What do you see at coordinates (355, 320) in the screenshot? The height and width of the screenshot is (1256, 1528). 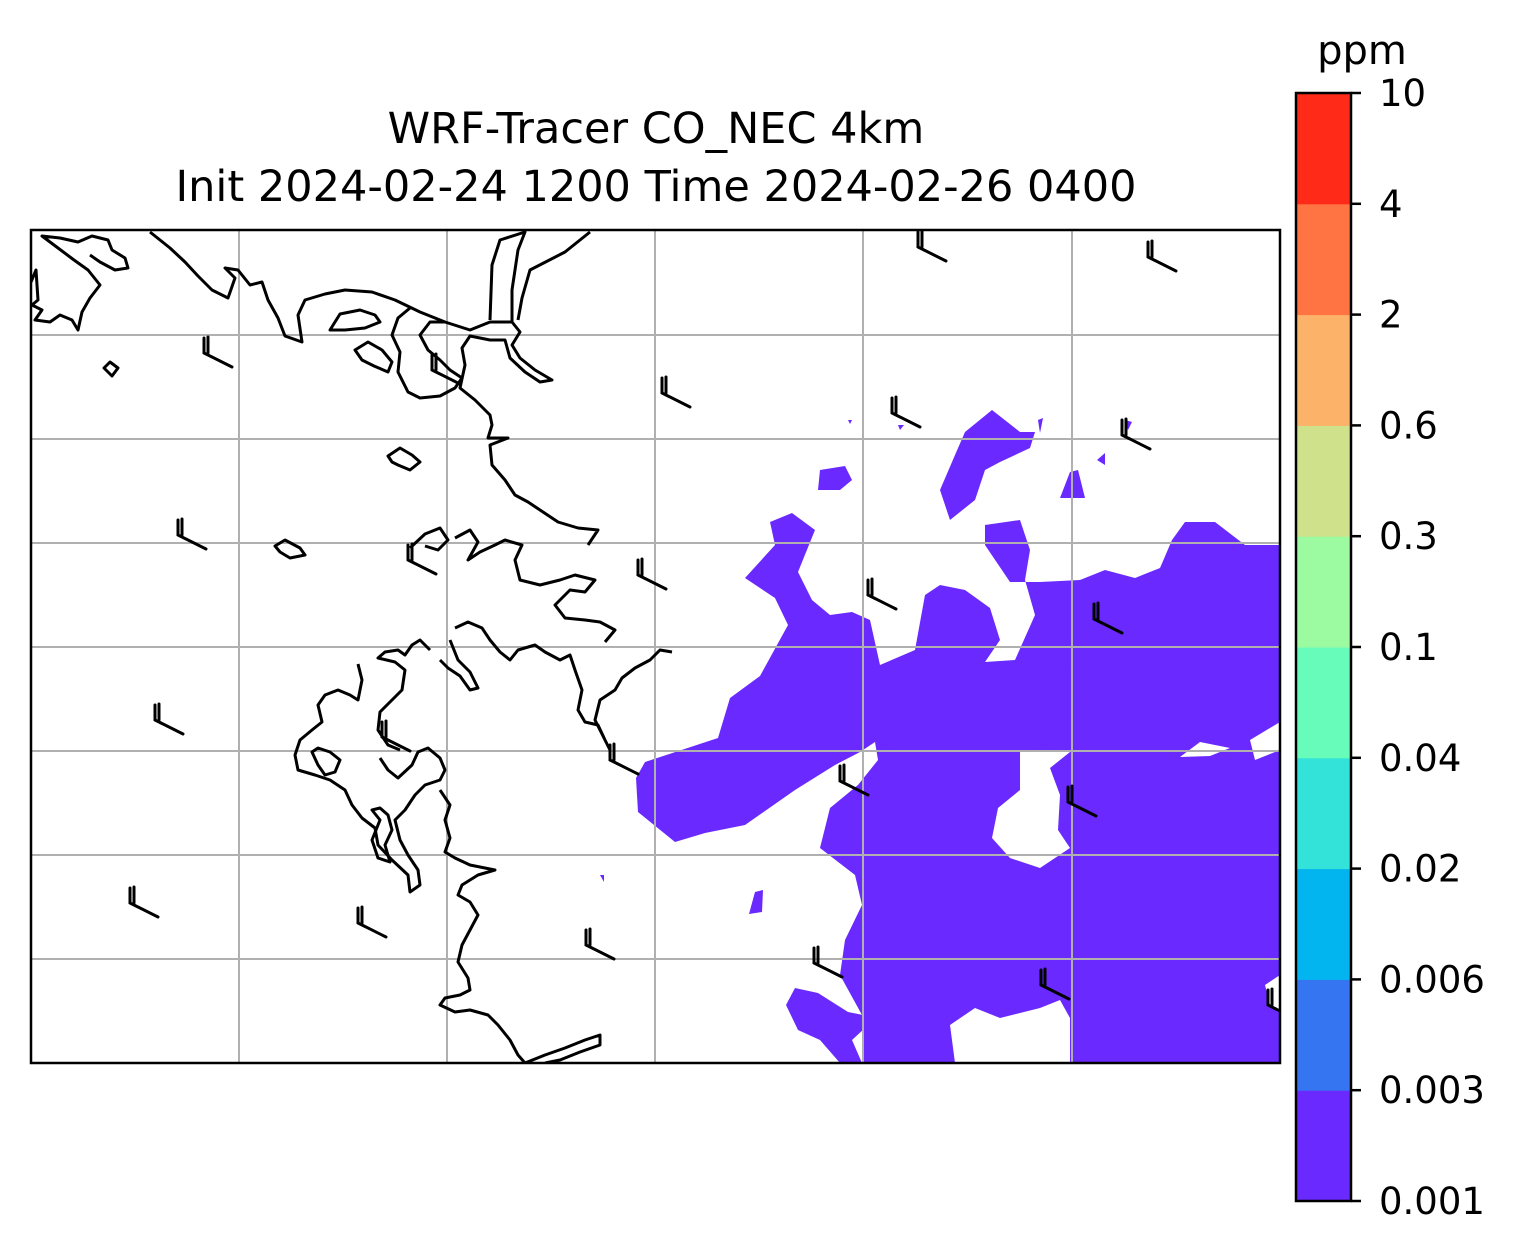 I see `coastline-island-a` at bounding box center [355, 320].